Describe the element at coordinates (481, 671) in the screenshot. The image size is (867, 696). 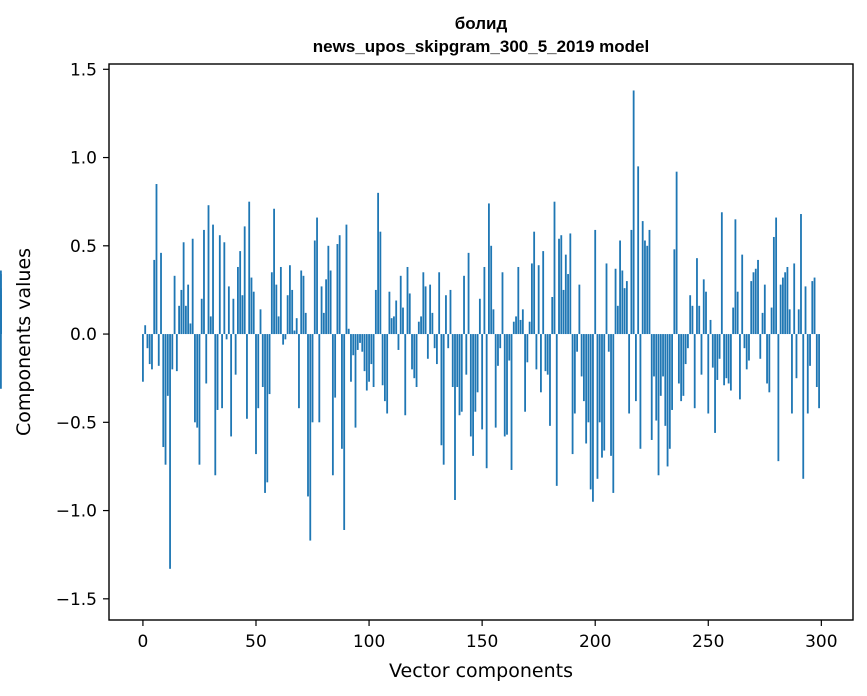
I see `x-axis-label: Vector components` at that location.